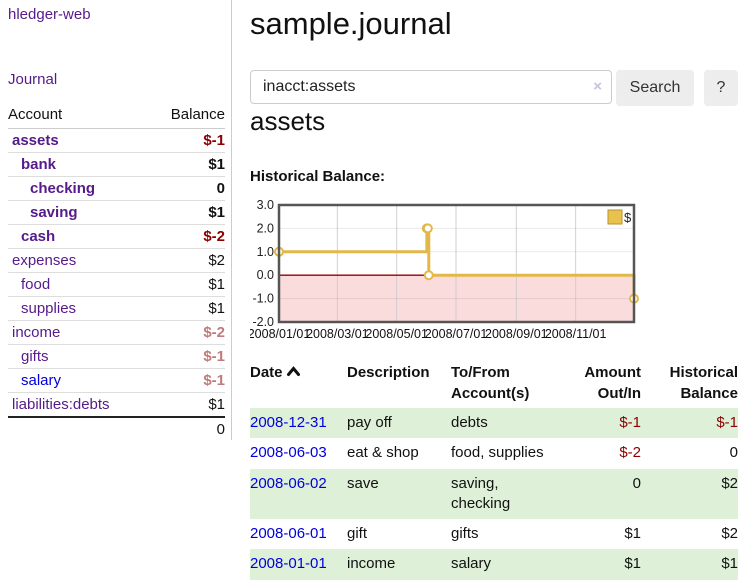  Describe the element at coordinates (61, 404) in the screenshot. I see `account-link: liabilities:debts` at that location.